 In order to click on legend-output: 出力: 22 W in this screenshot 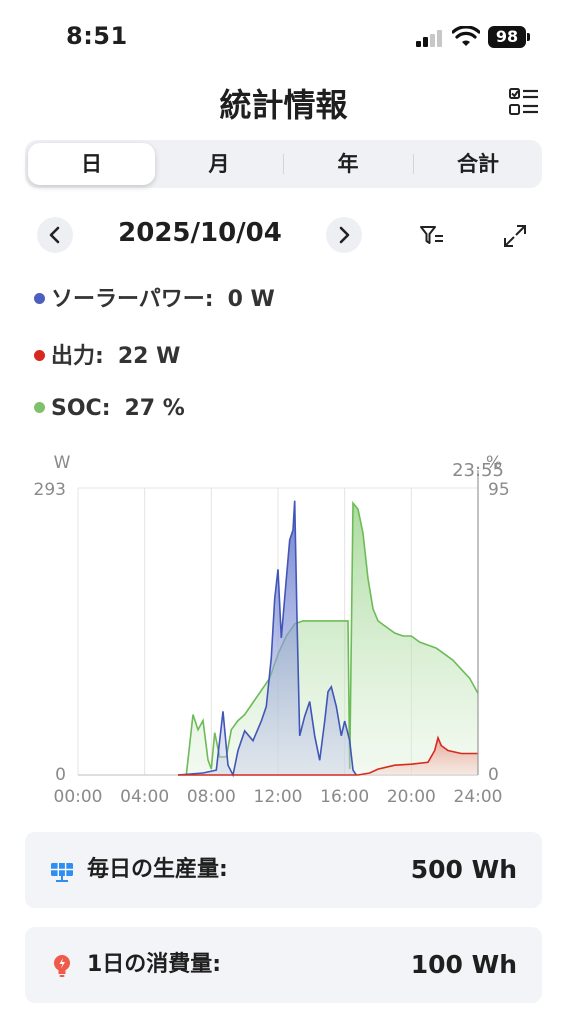, I will do `click(107, 354)`.